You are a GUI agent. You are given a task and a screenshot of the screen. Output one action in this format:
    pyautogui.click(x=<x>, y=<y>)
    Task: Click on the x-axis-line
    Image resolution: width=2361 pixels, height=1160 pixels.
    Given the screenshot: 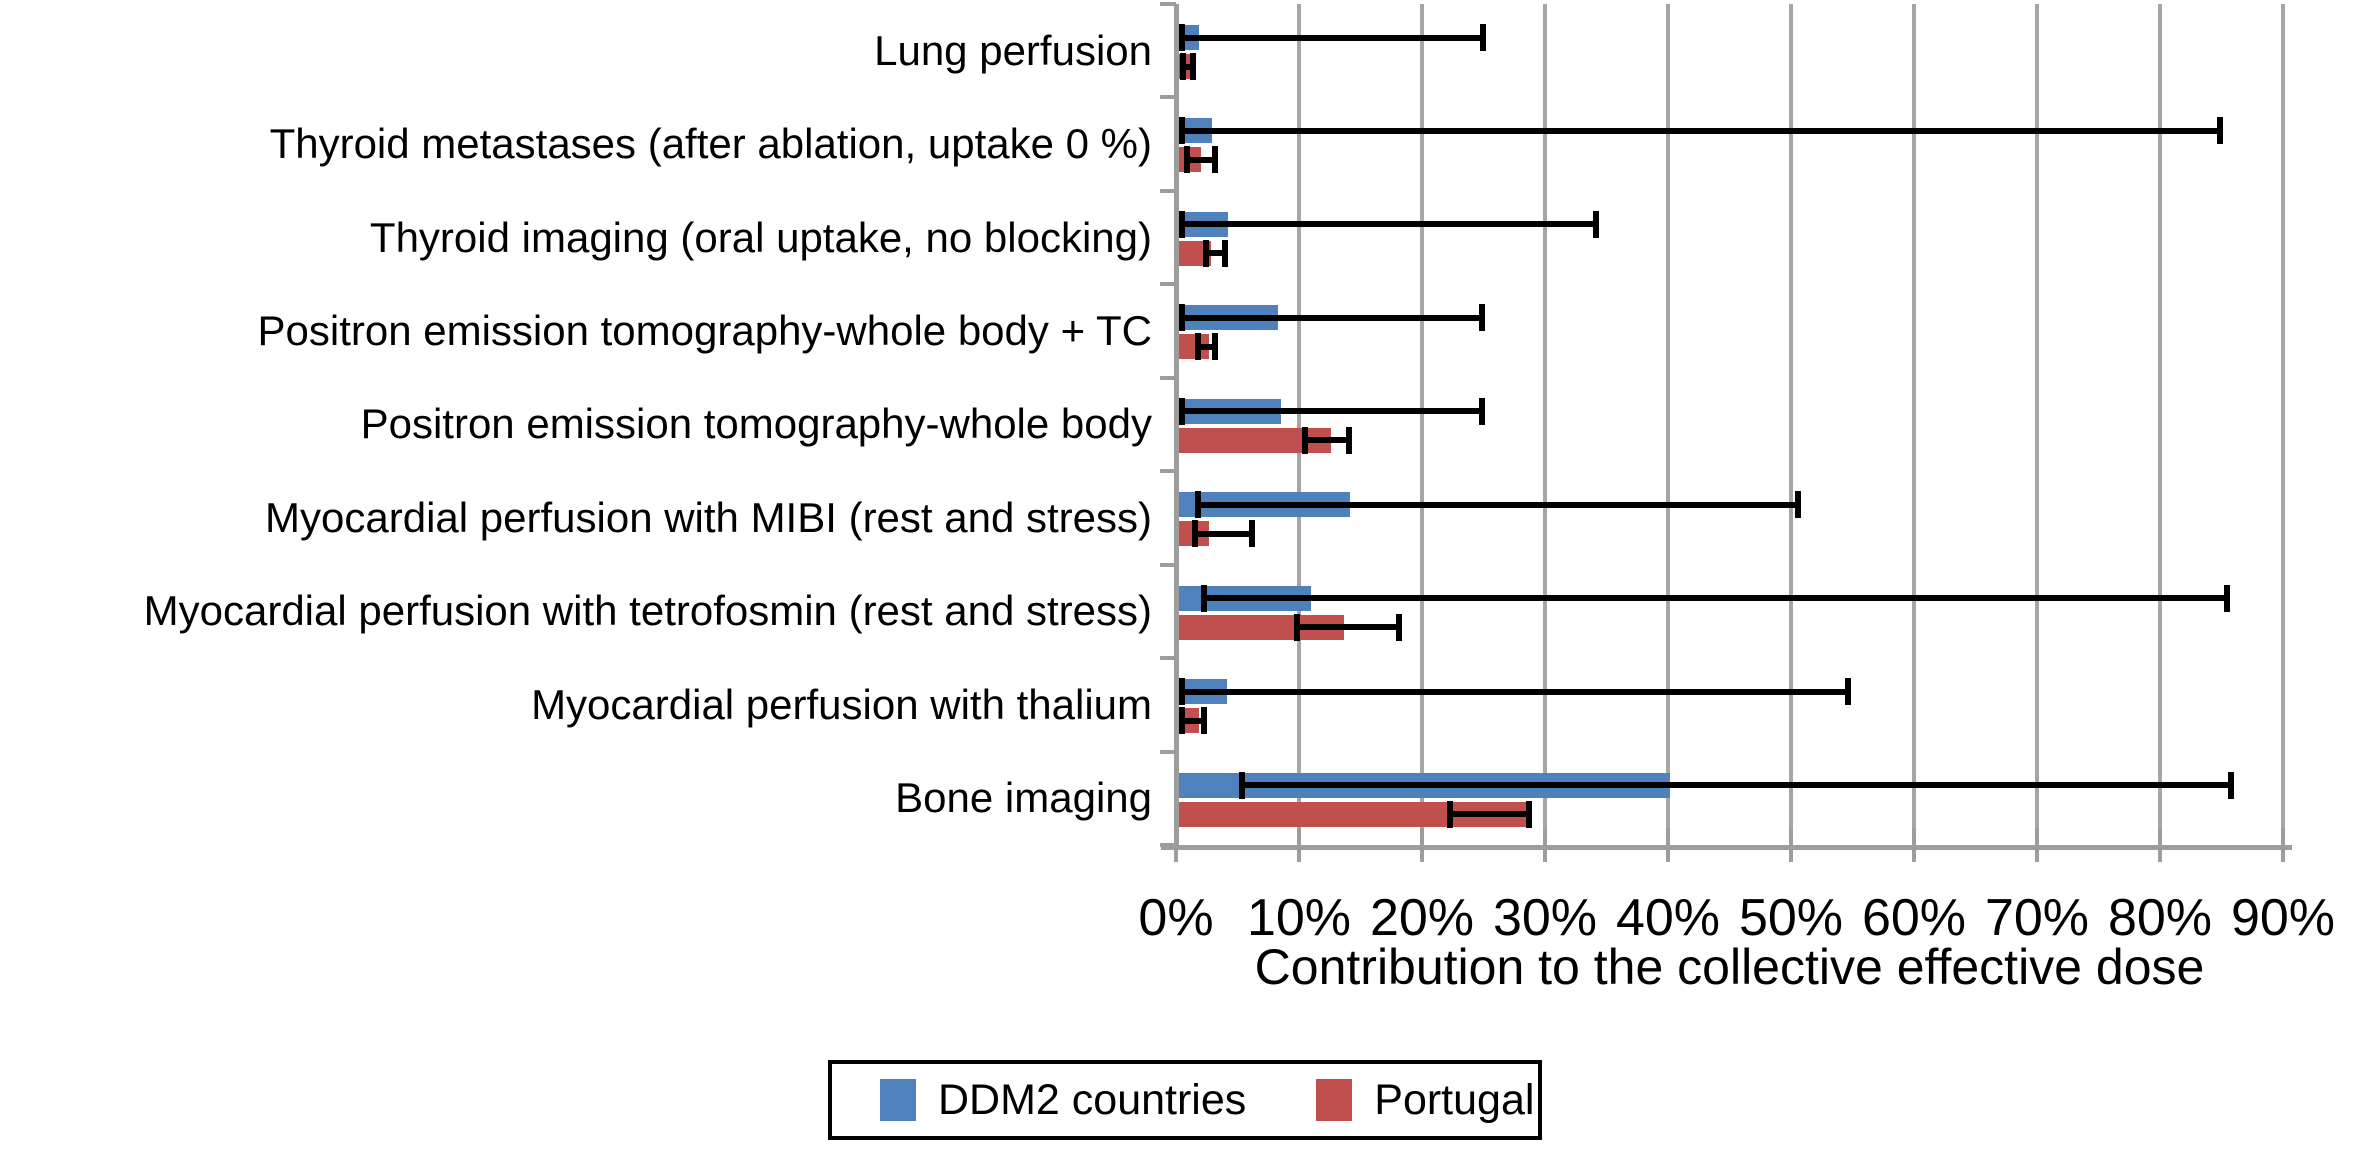 What is the action you would take?
    pyautogui.click(x=1726, y=847)
    